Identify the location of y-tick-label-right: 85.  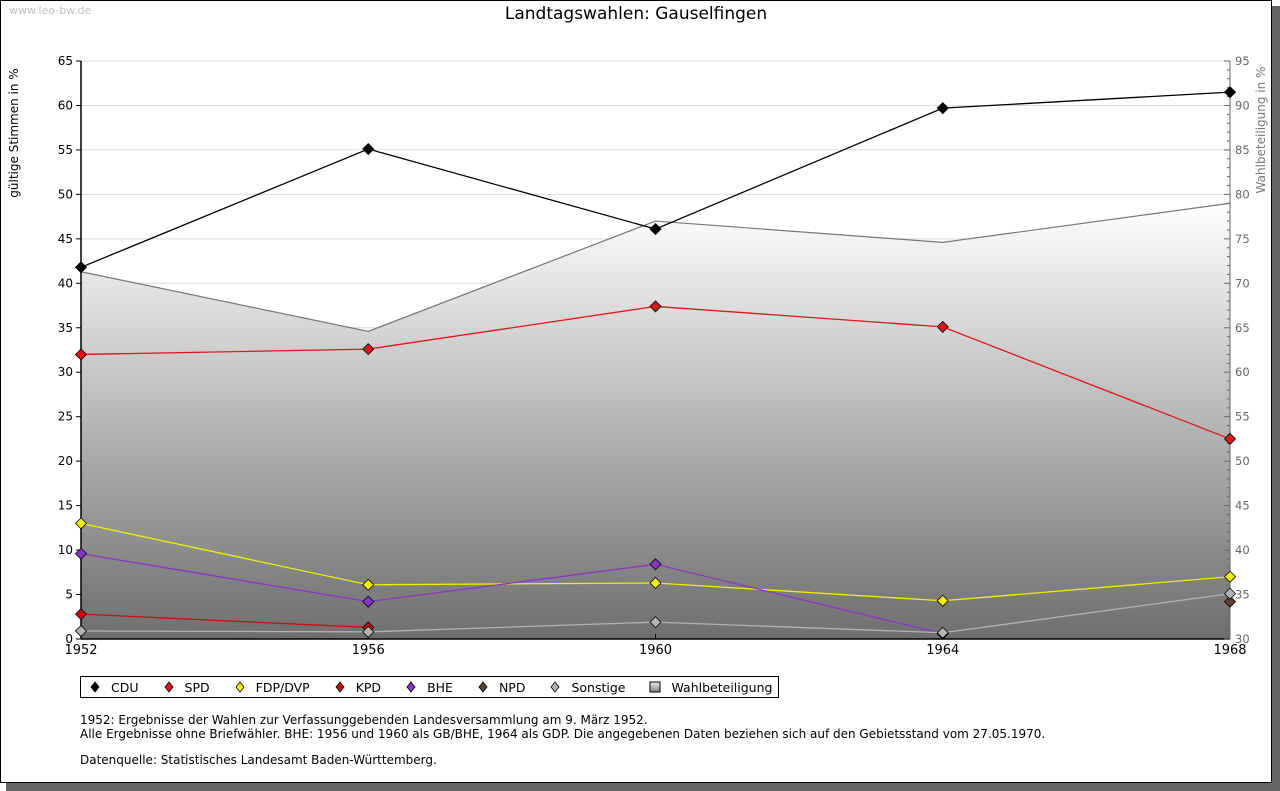
(1242, 150).